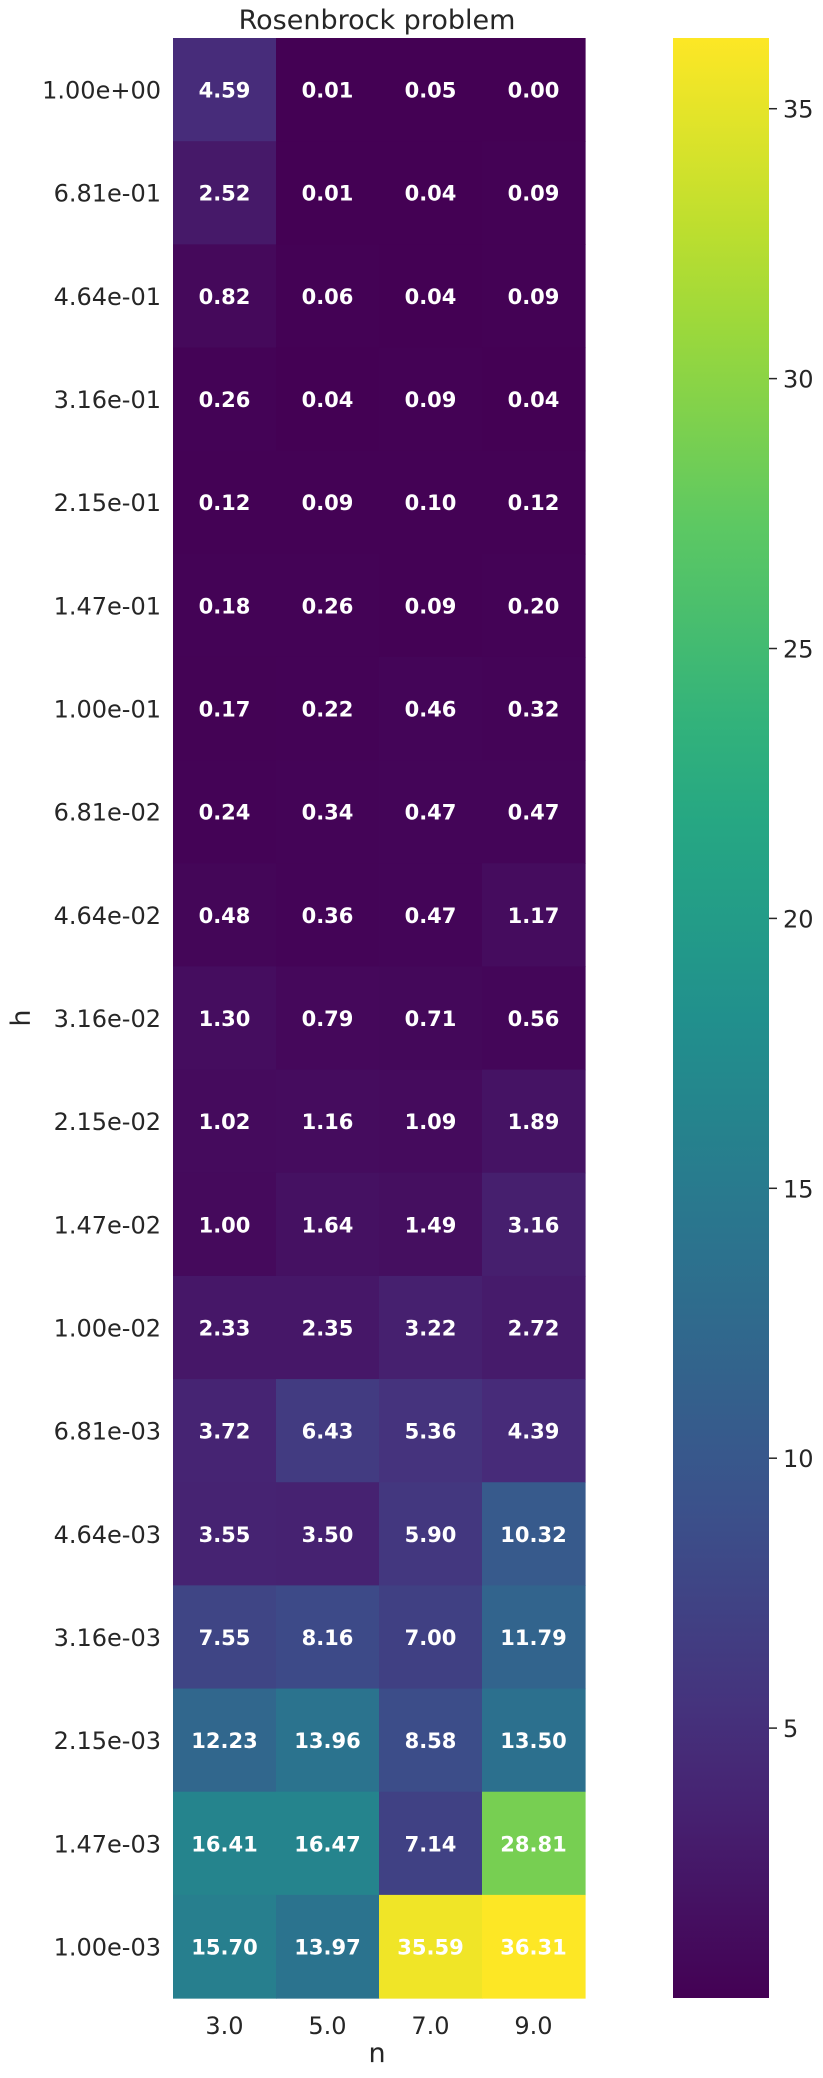 The width and height of the screenshot is (823, 2078). Describe the element at coordinates (431, 710) in the screenshot. I see `cell-value-label: 0.46` at that location.